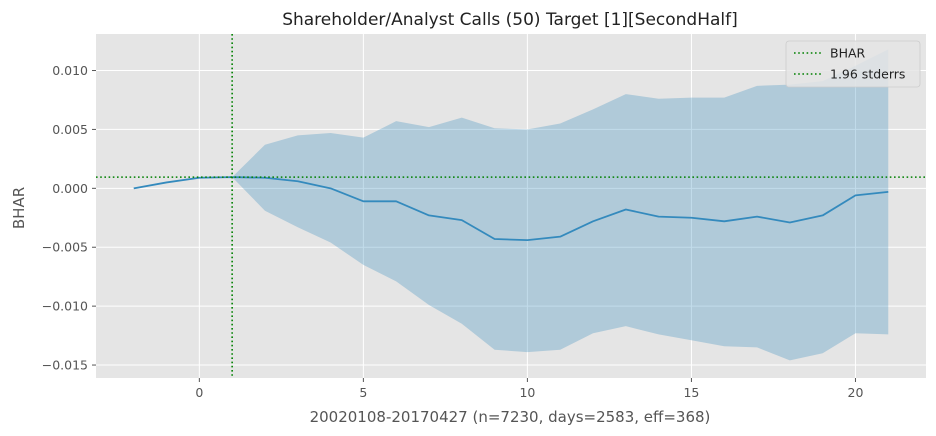 The width and height of the screenshot is (936, 436). What do you see at coordinates (867, 74) in the screenshot?
I see `legend-label: 1.96 stderrs` at bounding box center [867, 74].